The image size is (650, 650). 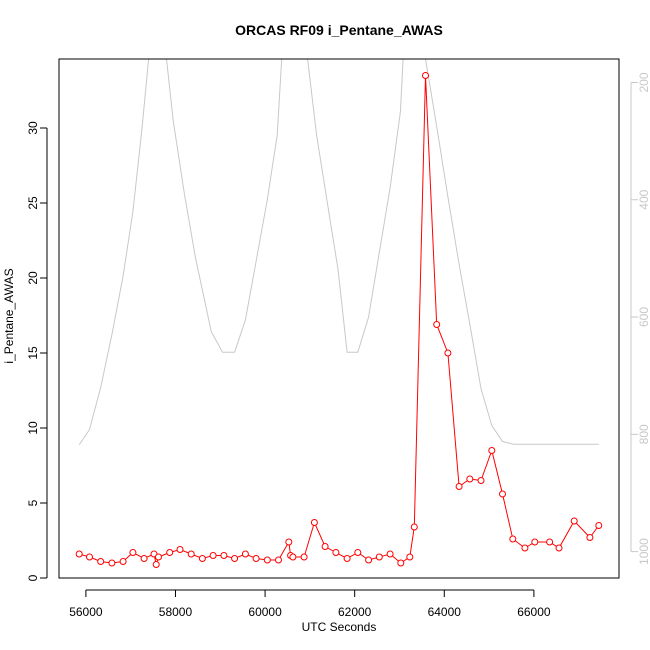 What do you see at coordinates (33, 278) in the screenshot?
I see `y-tick-label: 20` at bounding box center [33, 278].